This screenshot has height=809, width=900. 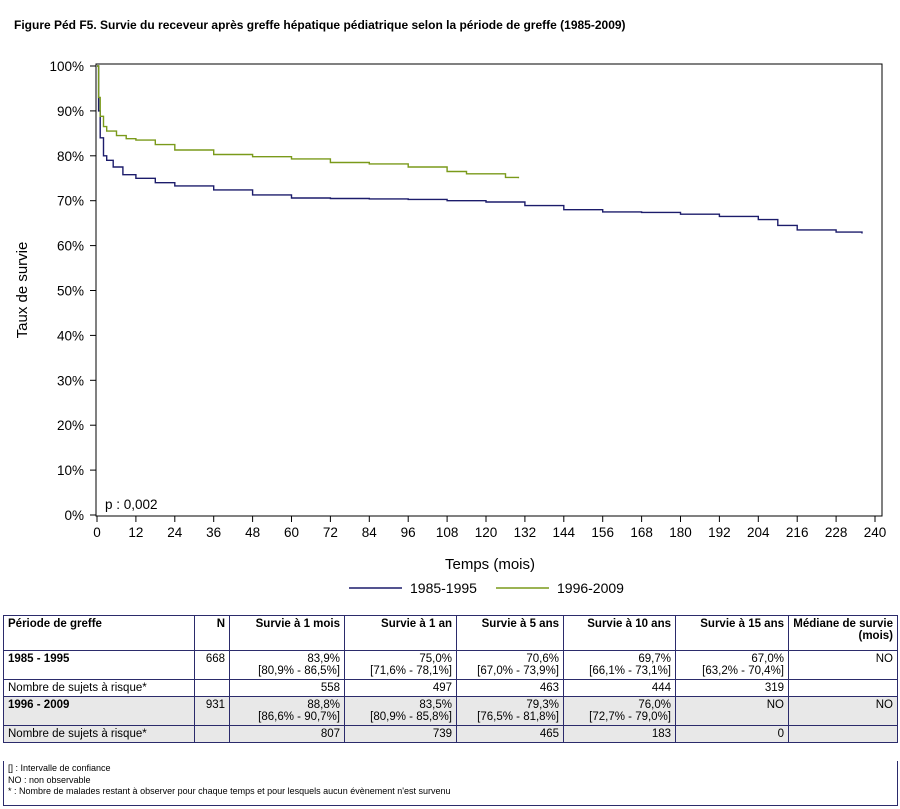 I want to click on at-risk-cell: 739, so click(x=400, y=734).